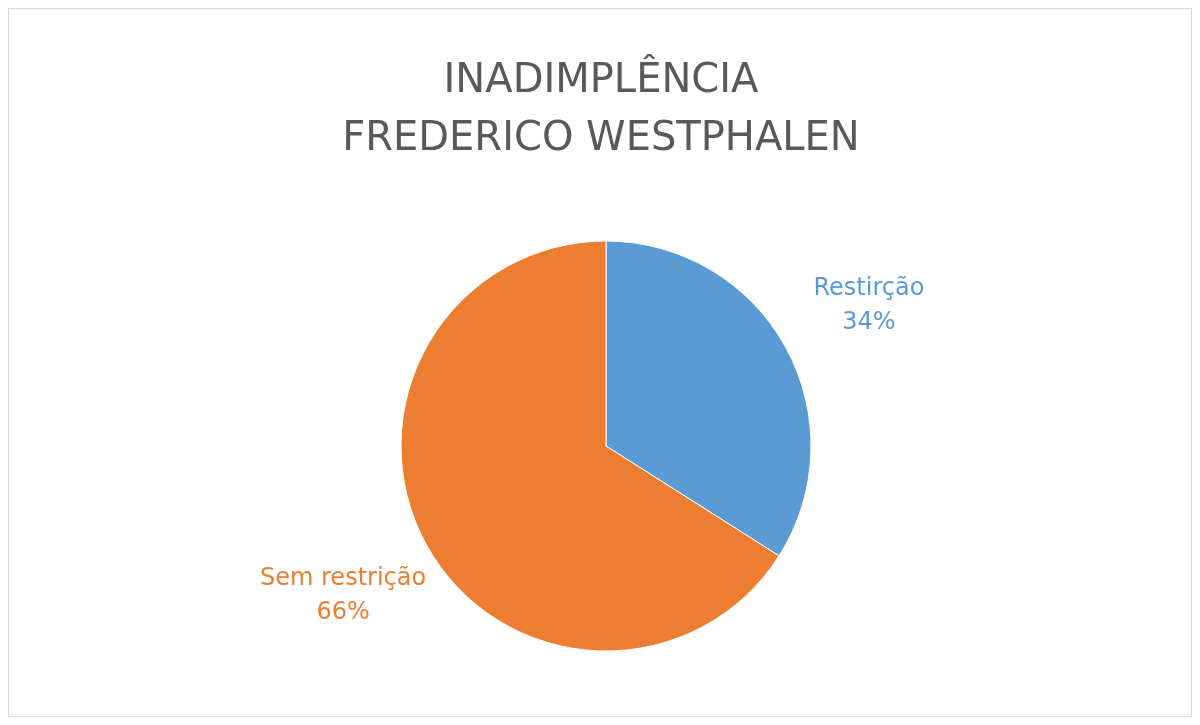 This screenshot has width=1200, height=725. Describe the element at coordinates (343, 610) in the screenshot. I see `data-label: 66%` at that location.